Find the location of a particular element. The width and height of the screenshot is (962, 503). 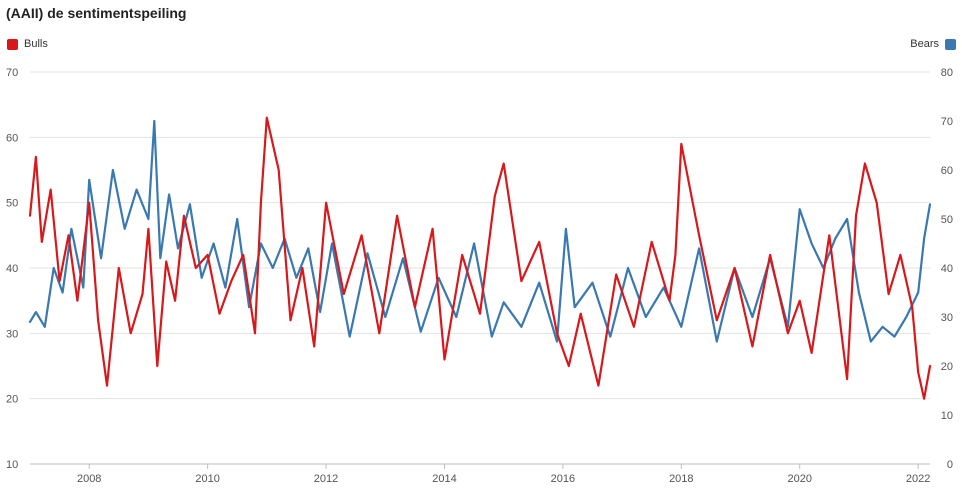

x-tick-2022: 2022 is located at coordinates (918, 479).